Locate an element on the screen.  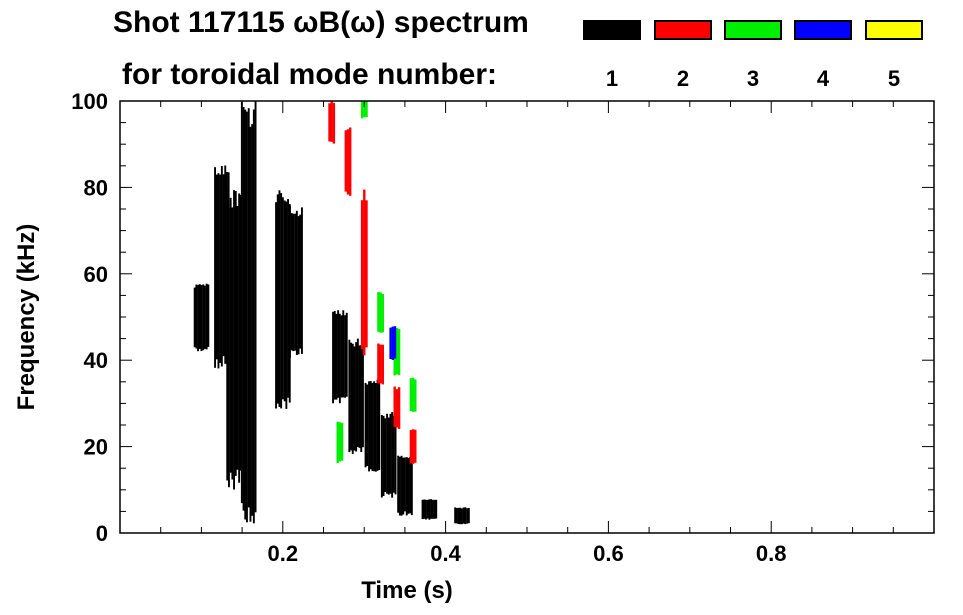
y-tick-label-0: 0 is located at coordinates (102, 533).